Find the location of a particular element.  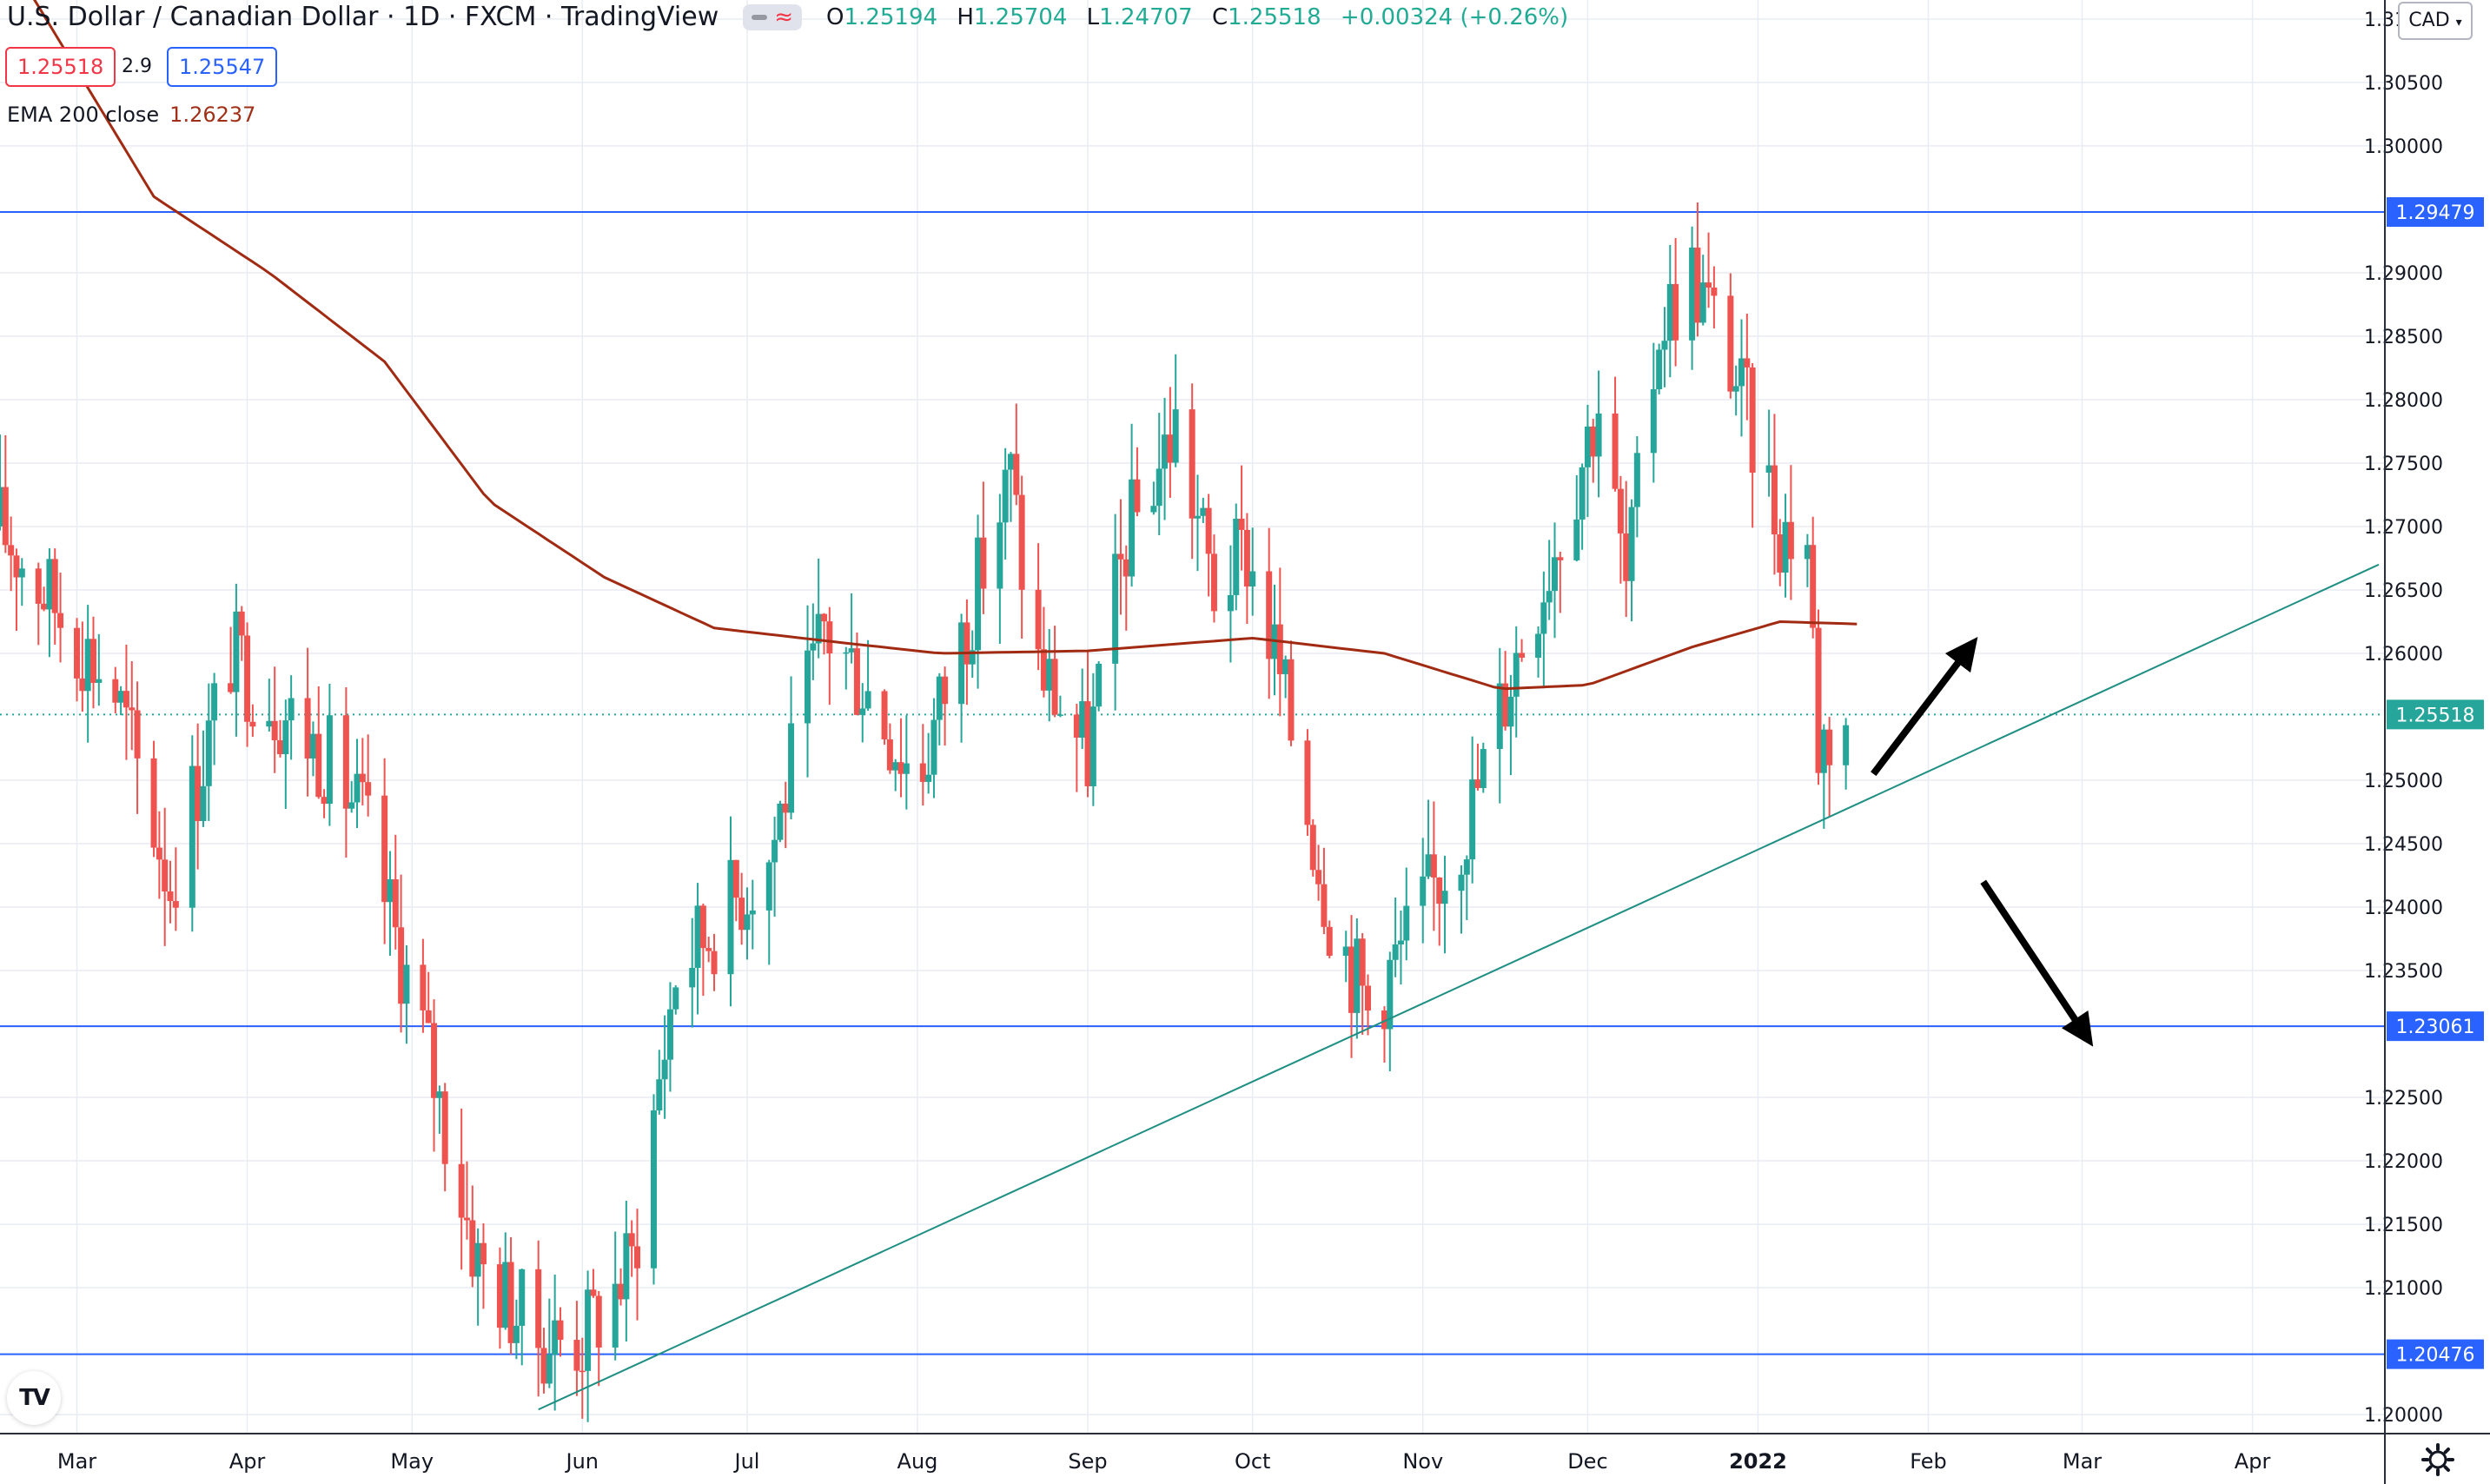

chart-style-toggle: ≈ is located at coordinates (773, 16).